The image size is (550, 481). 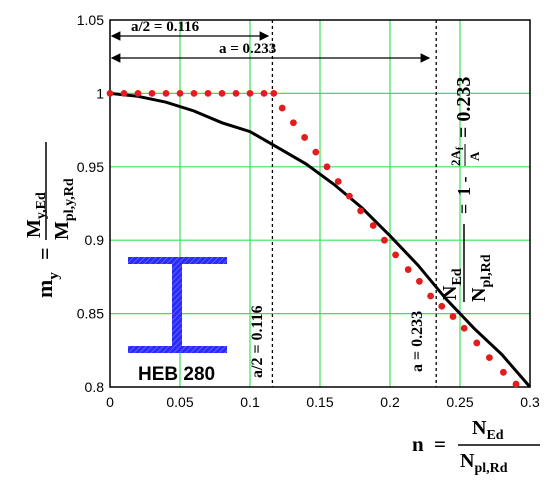 What do you see at coordinates (467, 461) in the screenshot?
I see `x-label-den: N` at bounding box center [467, 461].